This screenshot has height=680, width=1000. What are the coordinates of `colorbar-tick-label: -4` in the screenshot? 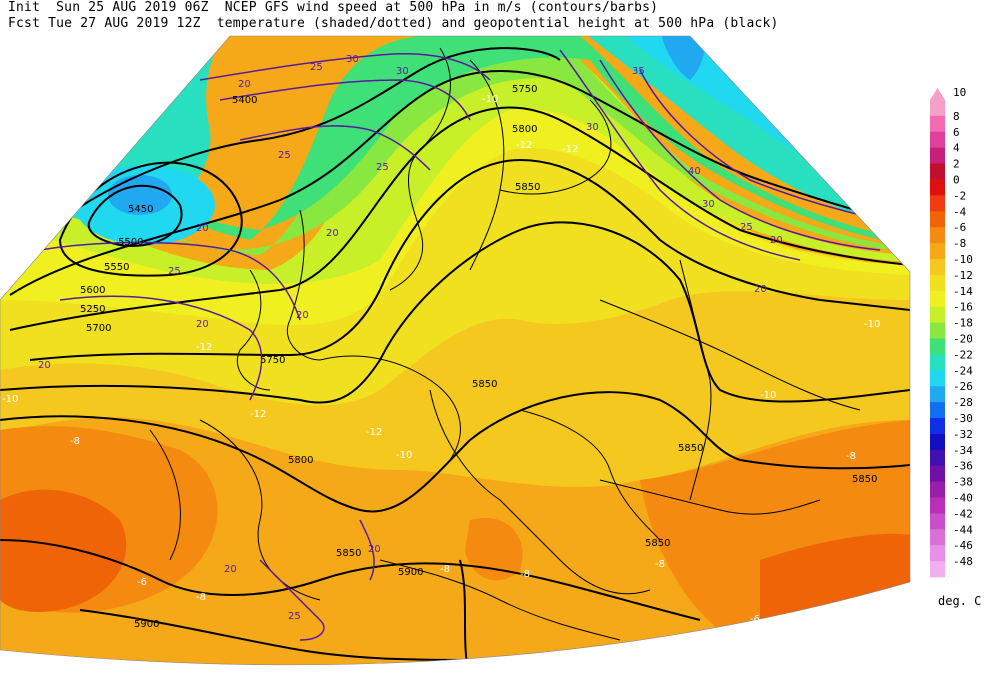 It's located at (960, 211).